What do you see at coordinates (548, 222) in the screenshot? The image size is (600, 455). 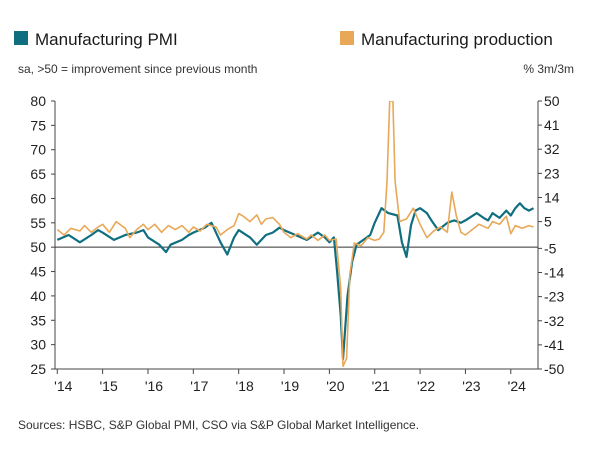 I see `right-tick-label: 5` at bounding box center [548, 222].